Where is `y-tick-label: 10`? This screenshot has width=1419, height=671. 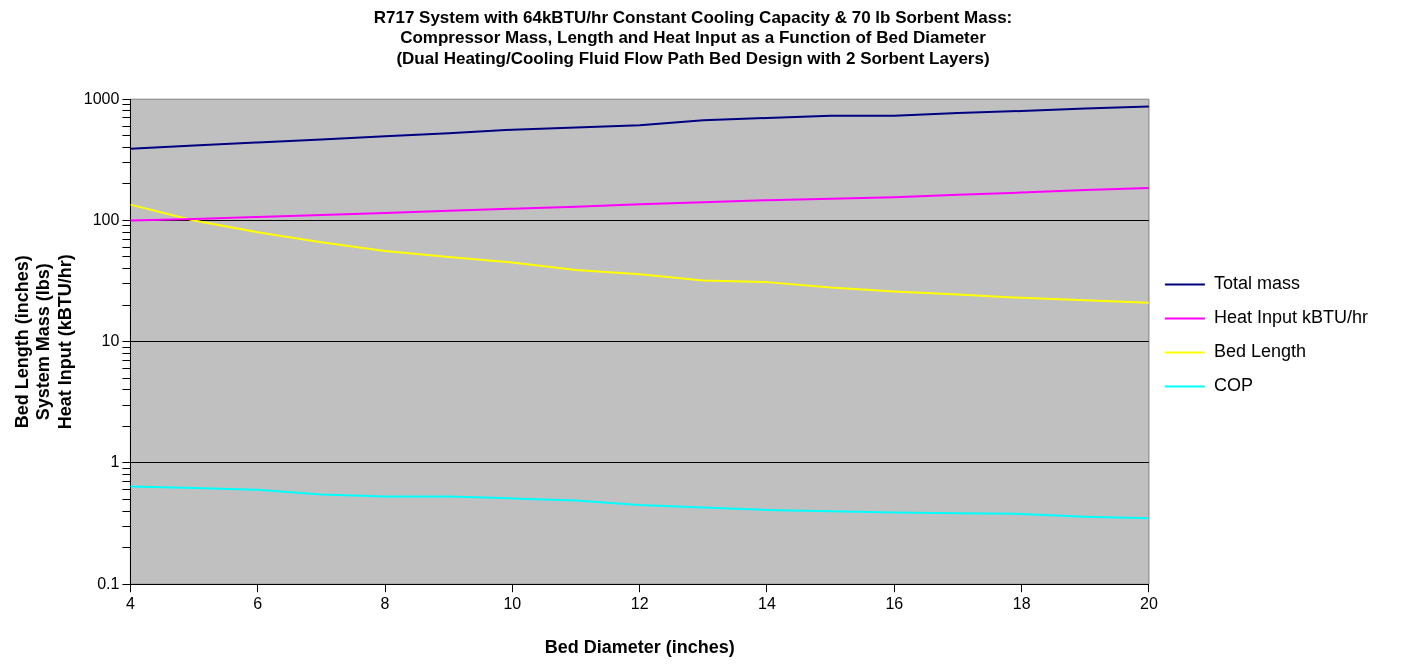 y-tick-label: 10 is located at coordinates (110, 341).